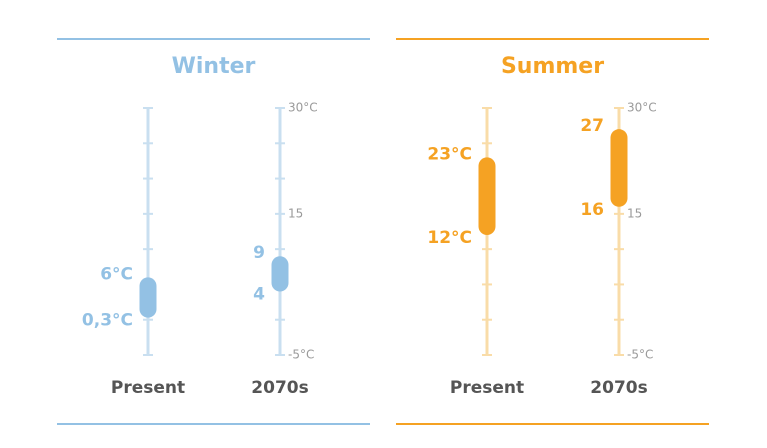  Describe the element at coordinates (116, 274) in the screenshot. I see `value-label: 6°C` at that location.